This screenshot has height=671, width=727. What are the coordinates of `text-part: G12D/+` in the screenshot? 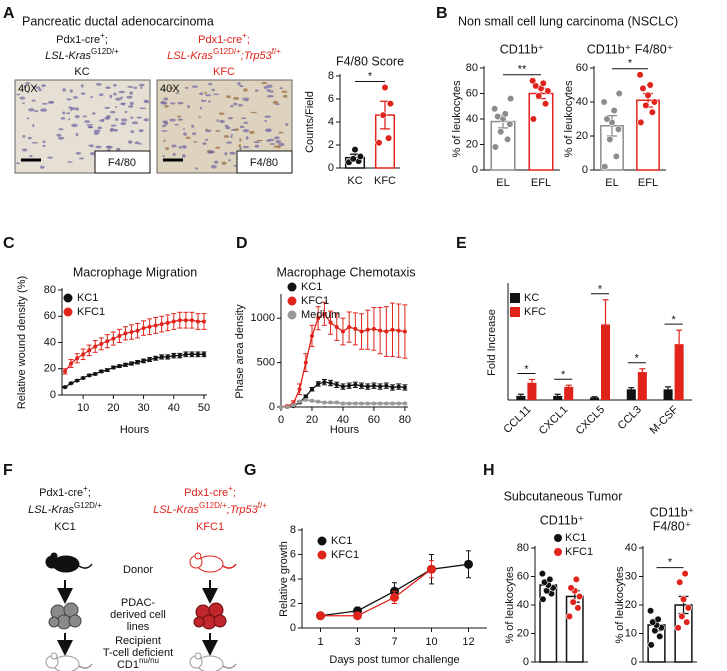 It's located at (213, 505).